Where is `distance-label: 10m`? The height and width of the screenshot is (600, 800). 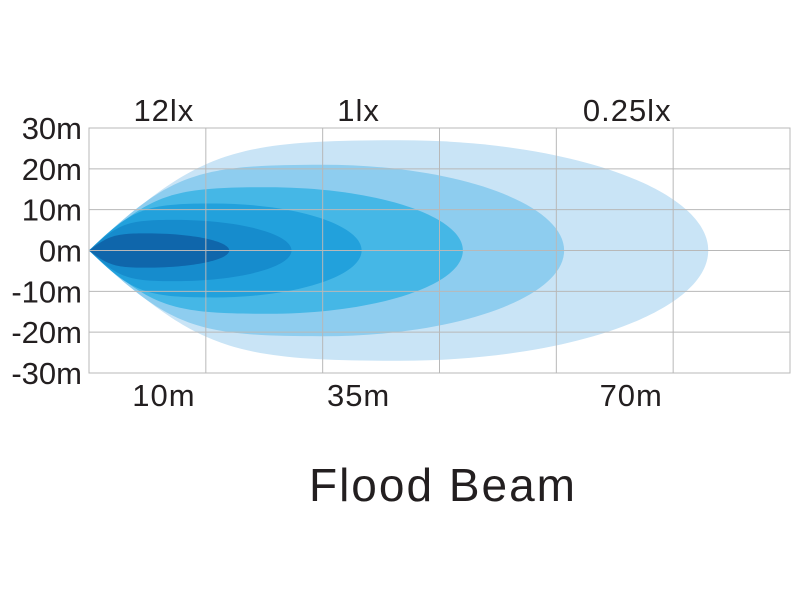
distance-label: 10m is located at coordinates (163, 395).